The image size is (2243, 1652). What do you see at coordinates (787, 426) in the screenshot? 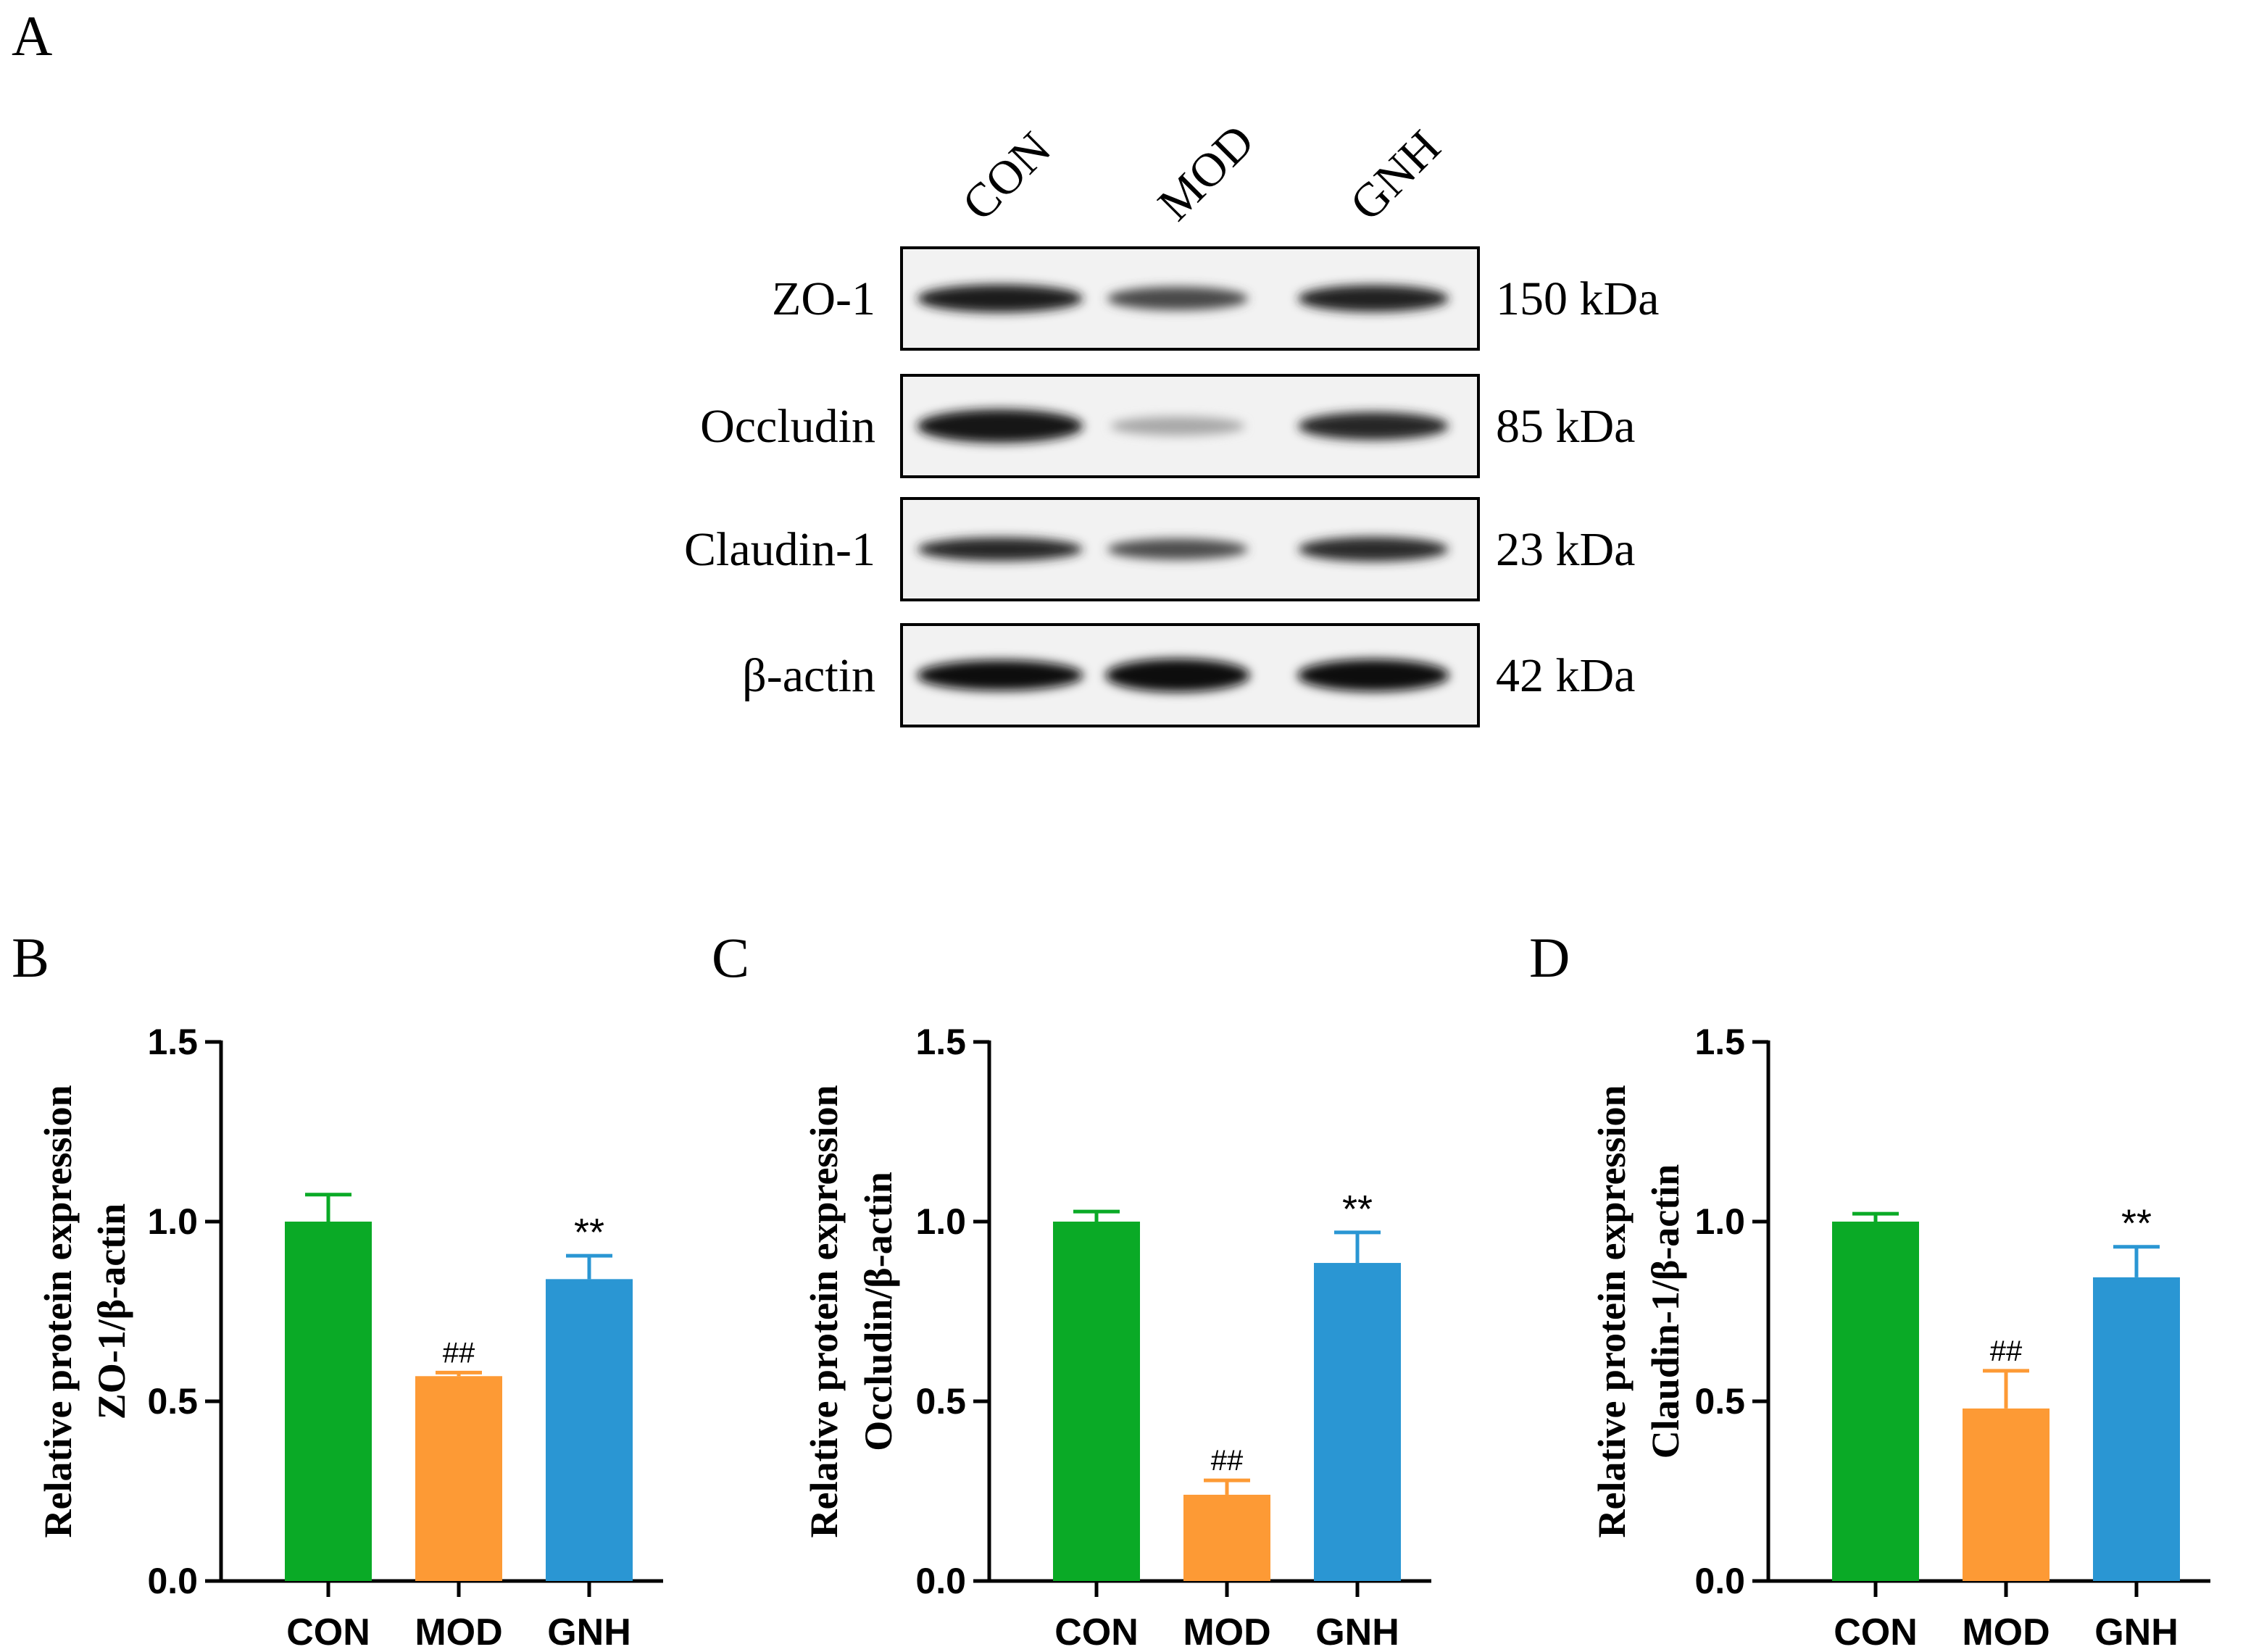
I see `protein-label: Occludin` at bounding box center [787, 426].